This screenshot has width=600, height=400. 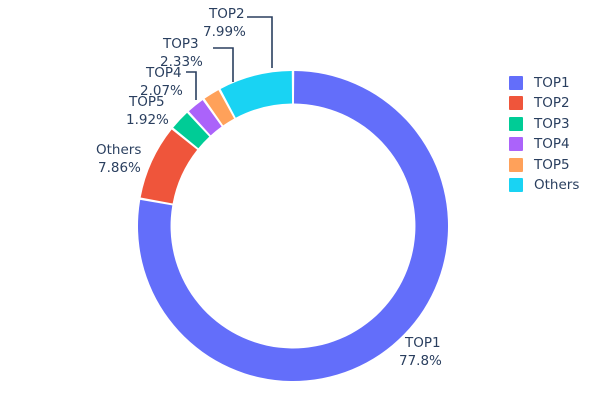 I want to click on slice-label-top1-name: TOP1, so click(x=422, y=343).